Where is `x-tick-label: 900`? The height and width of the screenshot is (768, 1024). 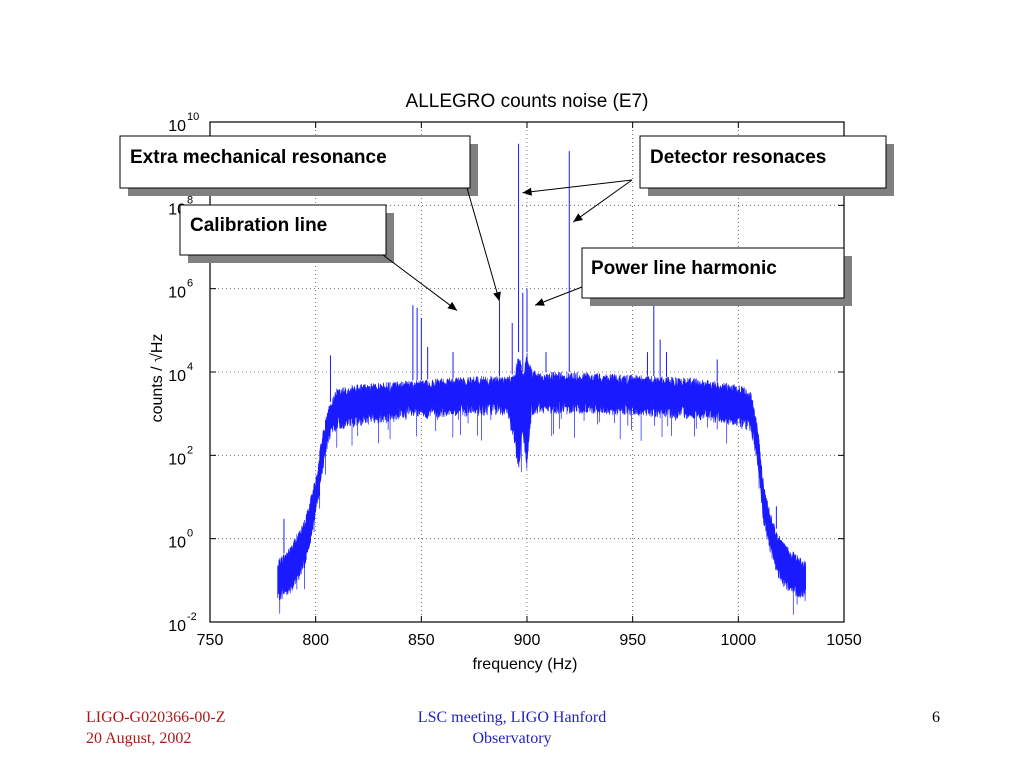
x-tick-label: 900 is located at coordinates (527, 640).